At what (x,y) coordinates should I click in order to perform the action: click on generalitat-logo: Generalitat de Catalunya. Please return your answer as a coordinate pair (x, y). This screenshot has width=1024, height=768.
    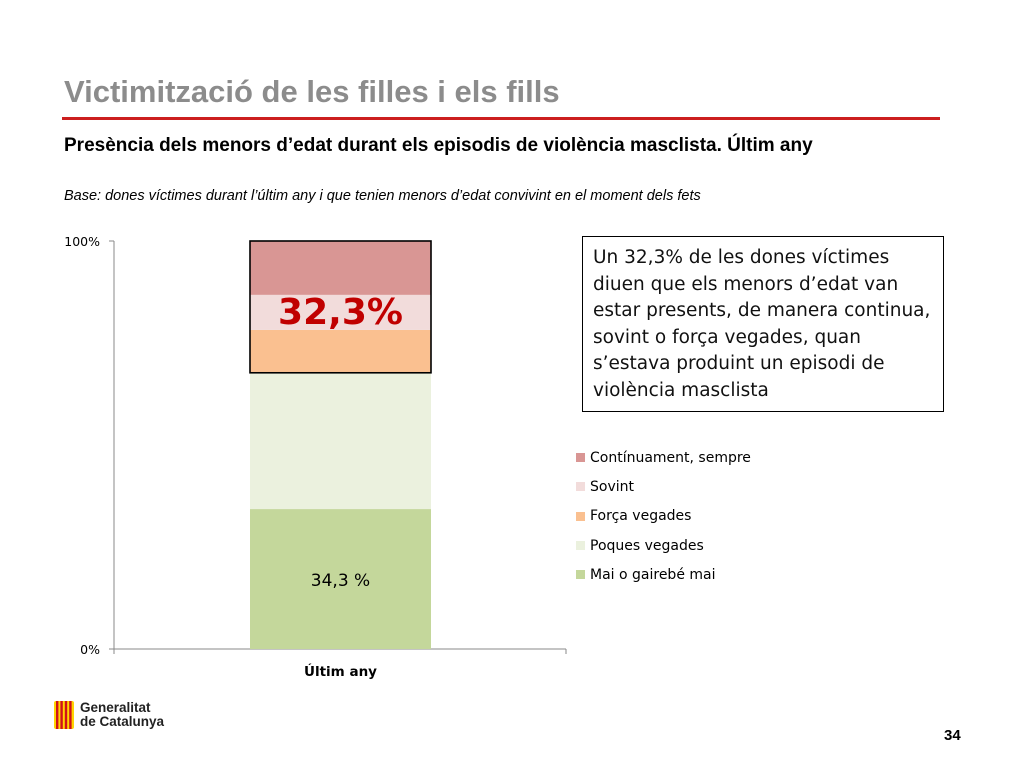
    Looking at the image, I should click on (109, 715).